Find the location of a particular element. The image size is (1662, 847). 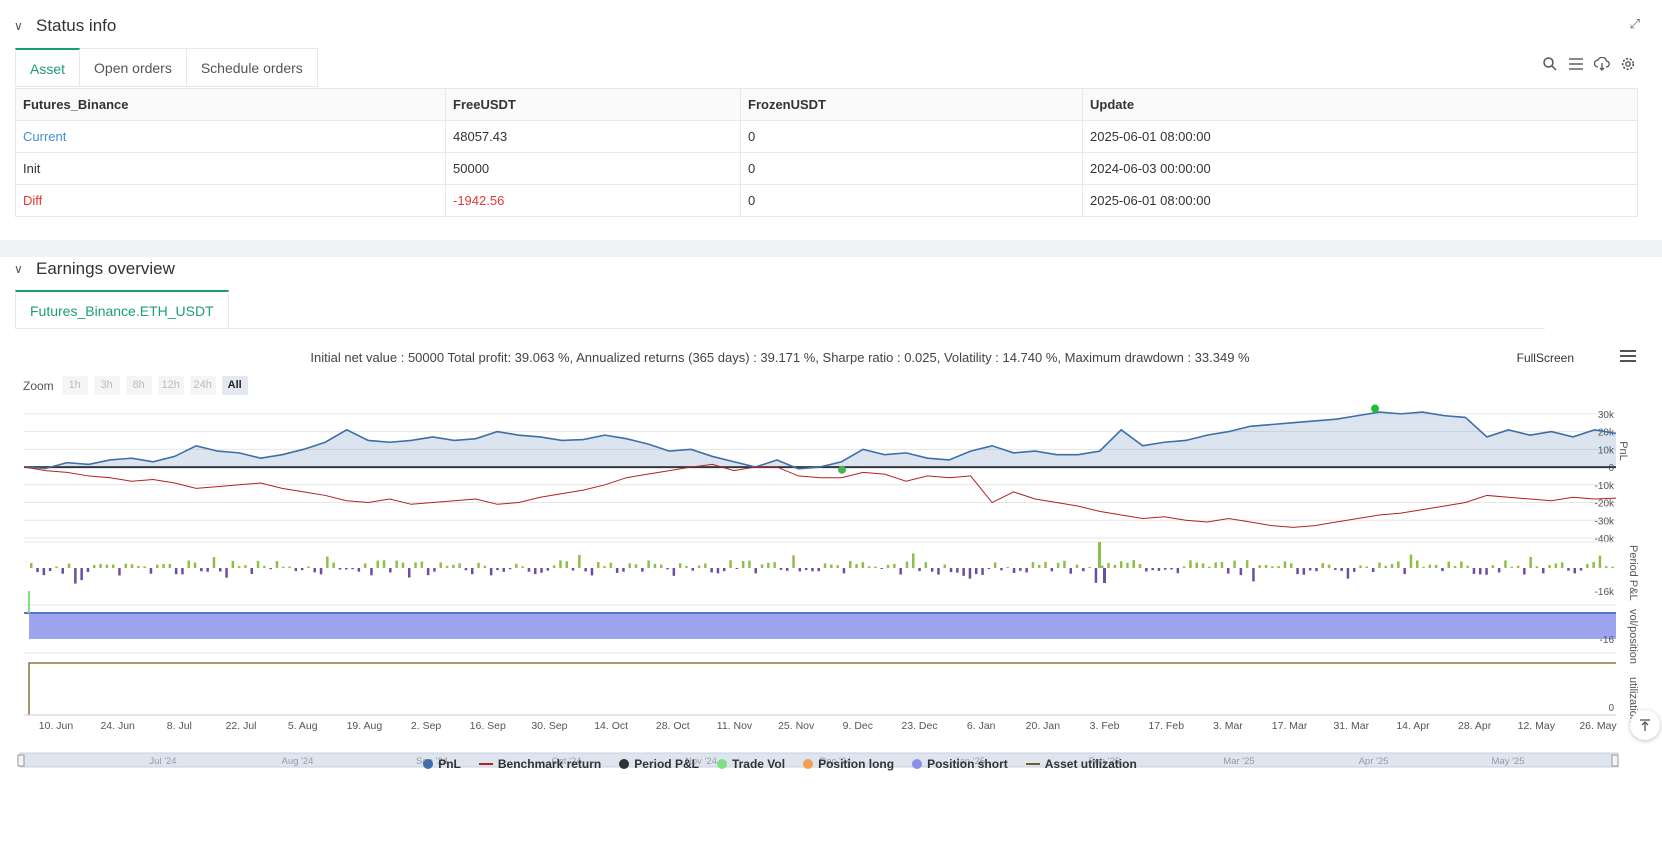

panel-title: Earnings overview is located at coordinates (105, 268).